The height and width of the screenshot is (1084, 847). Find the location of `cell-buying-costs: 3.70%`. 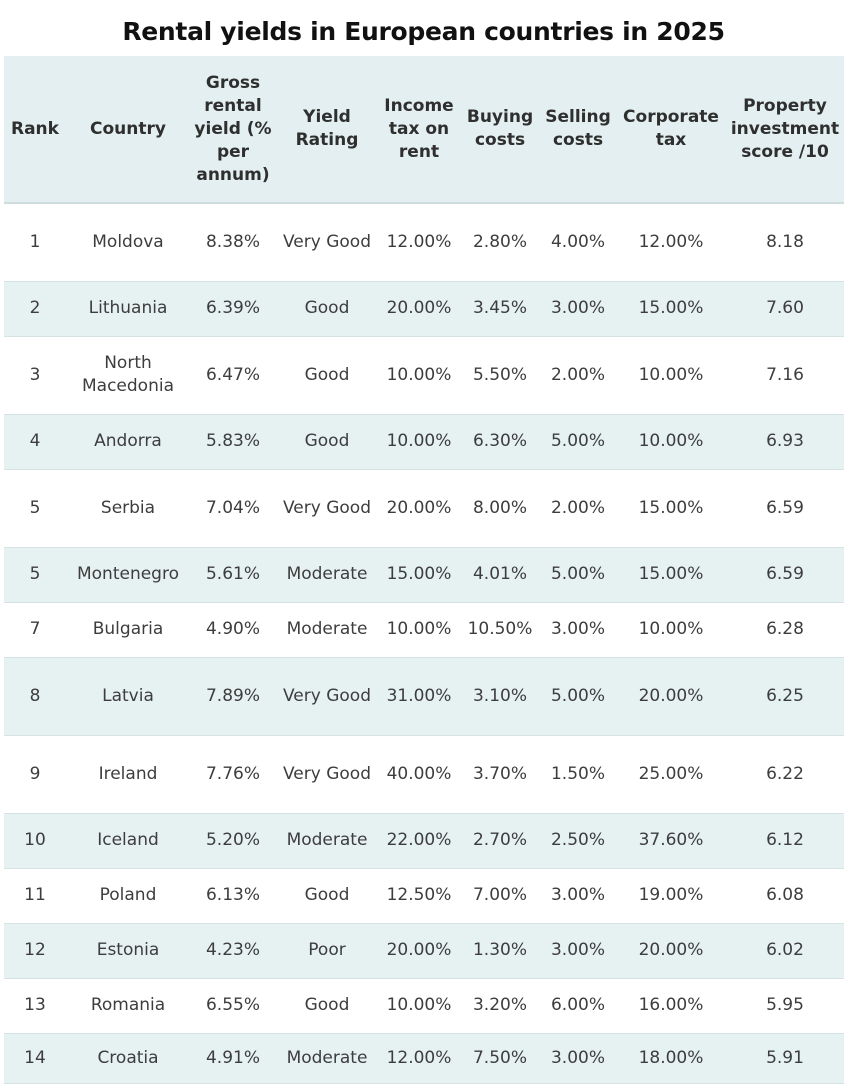

cell-buying-costs: 3.70% is located at coordinates (500, 774).